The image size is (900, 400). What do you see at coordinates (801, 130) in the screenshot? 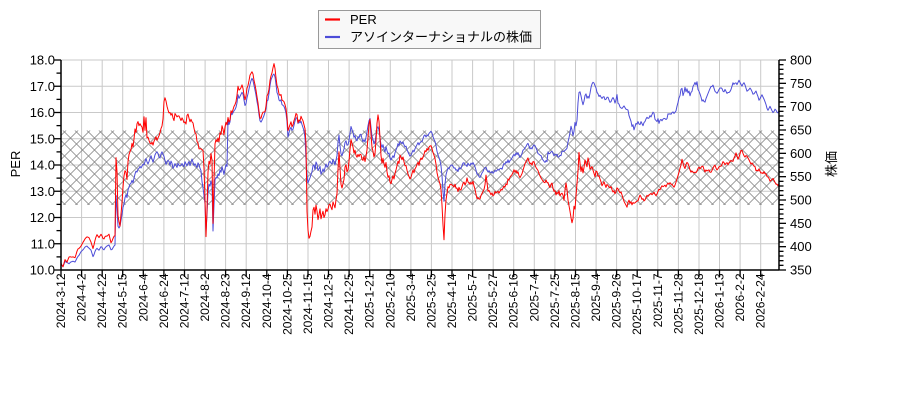
I see `svg-text: 650` at bounding box center [801, 130].